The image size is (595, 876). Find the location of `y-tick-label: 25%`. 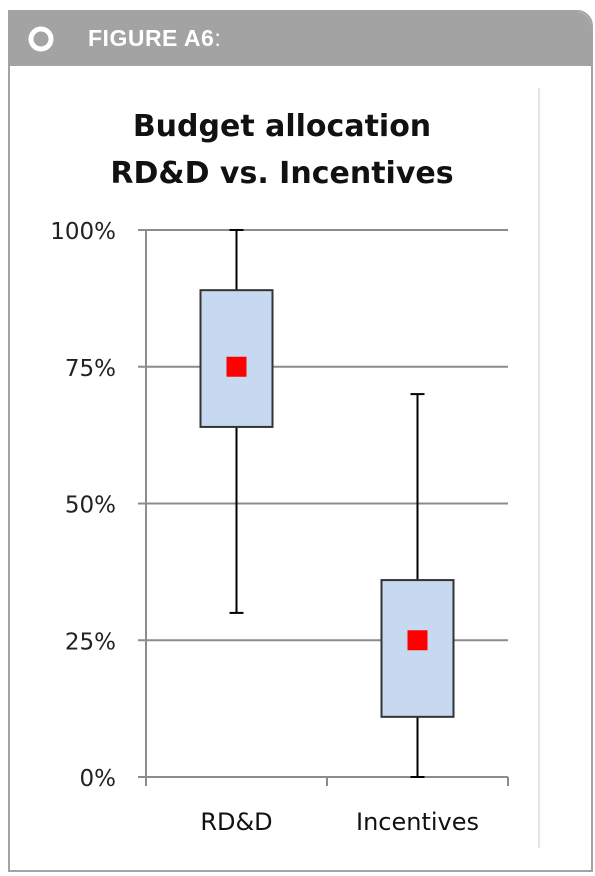

y-tick-label: 25% is located at coordinates (90, 642).